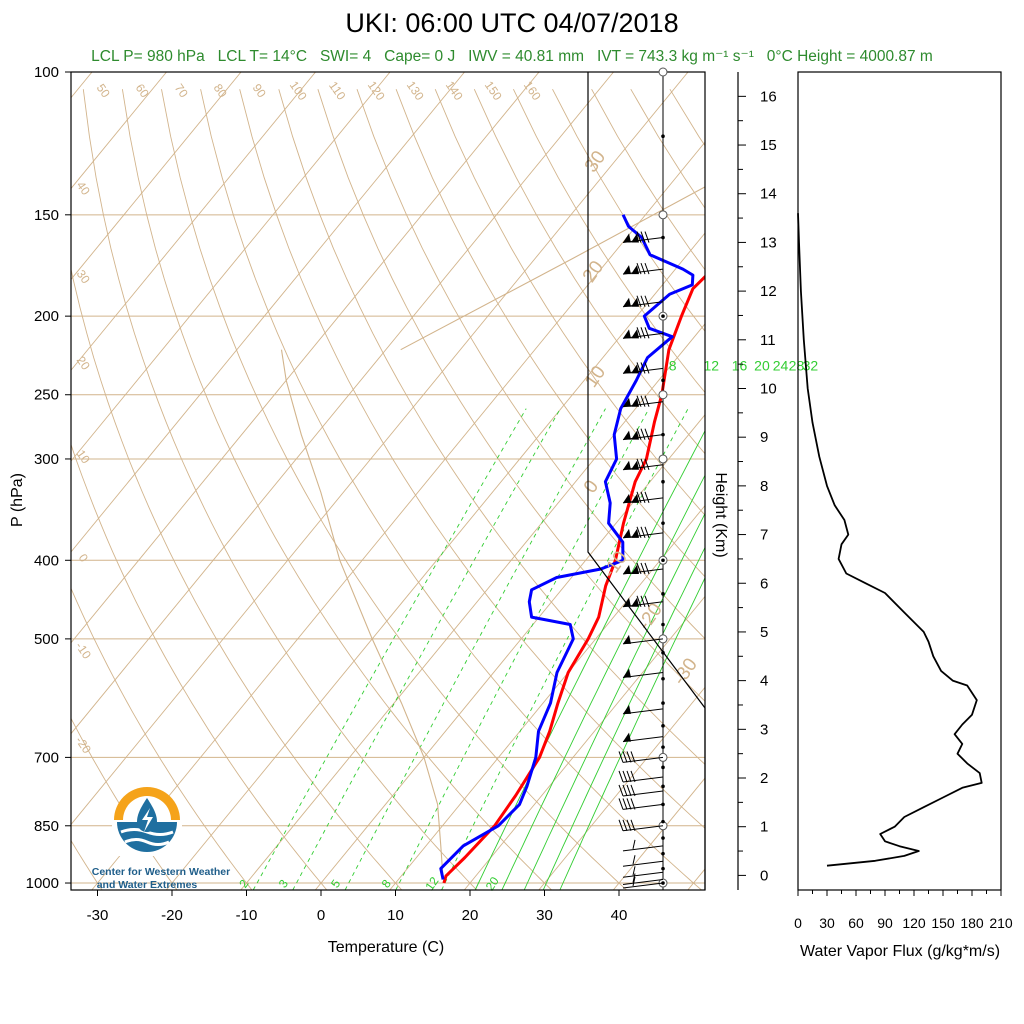  Describe the element at coordinates (764, 827) in the screenshot. I see `height-tick-label: 1` at that location.